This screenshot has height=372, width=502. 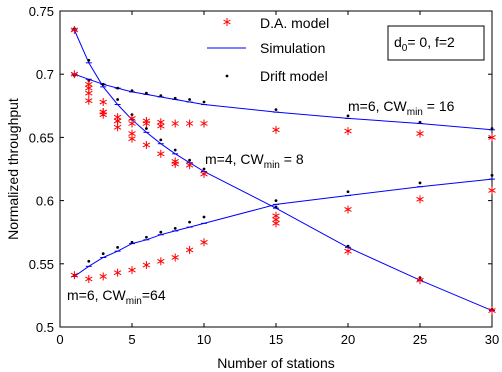 I want to click on label-cw64: m=6, CWmin=64, so click(x=116, y=297).